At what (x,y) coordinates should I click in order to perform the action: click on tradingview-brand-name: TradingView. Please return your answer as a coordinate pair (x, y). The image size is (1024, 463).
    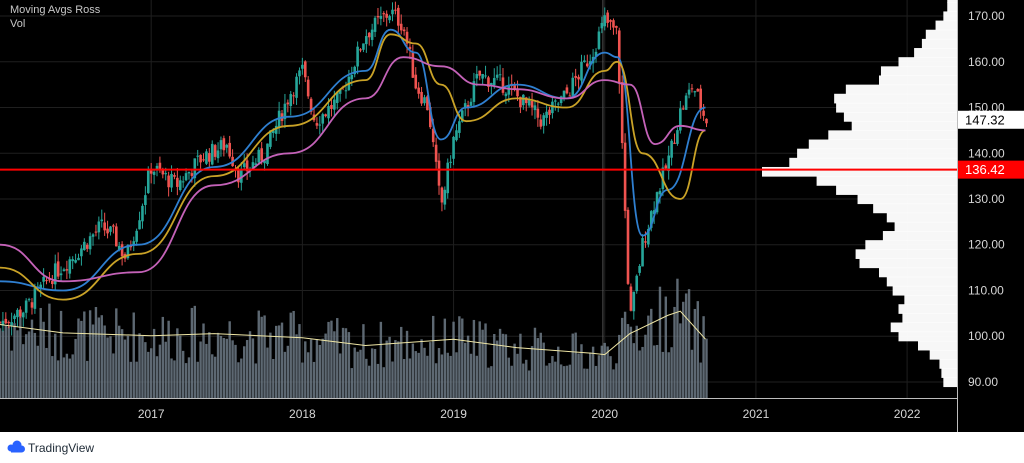
    Looking at the image, I should click on (61, 448).